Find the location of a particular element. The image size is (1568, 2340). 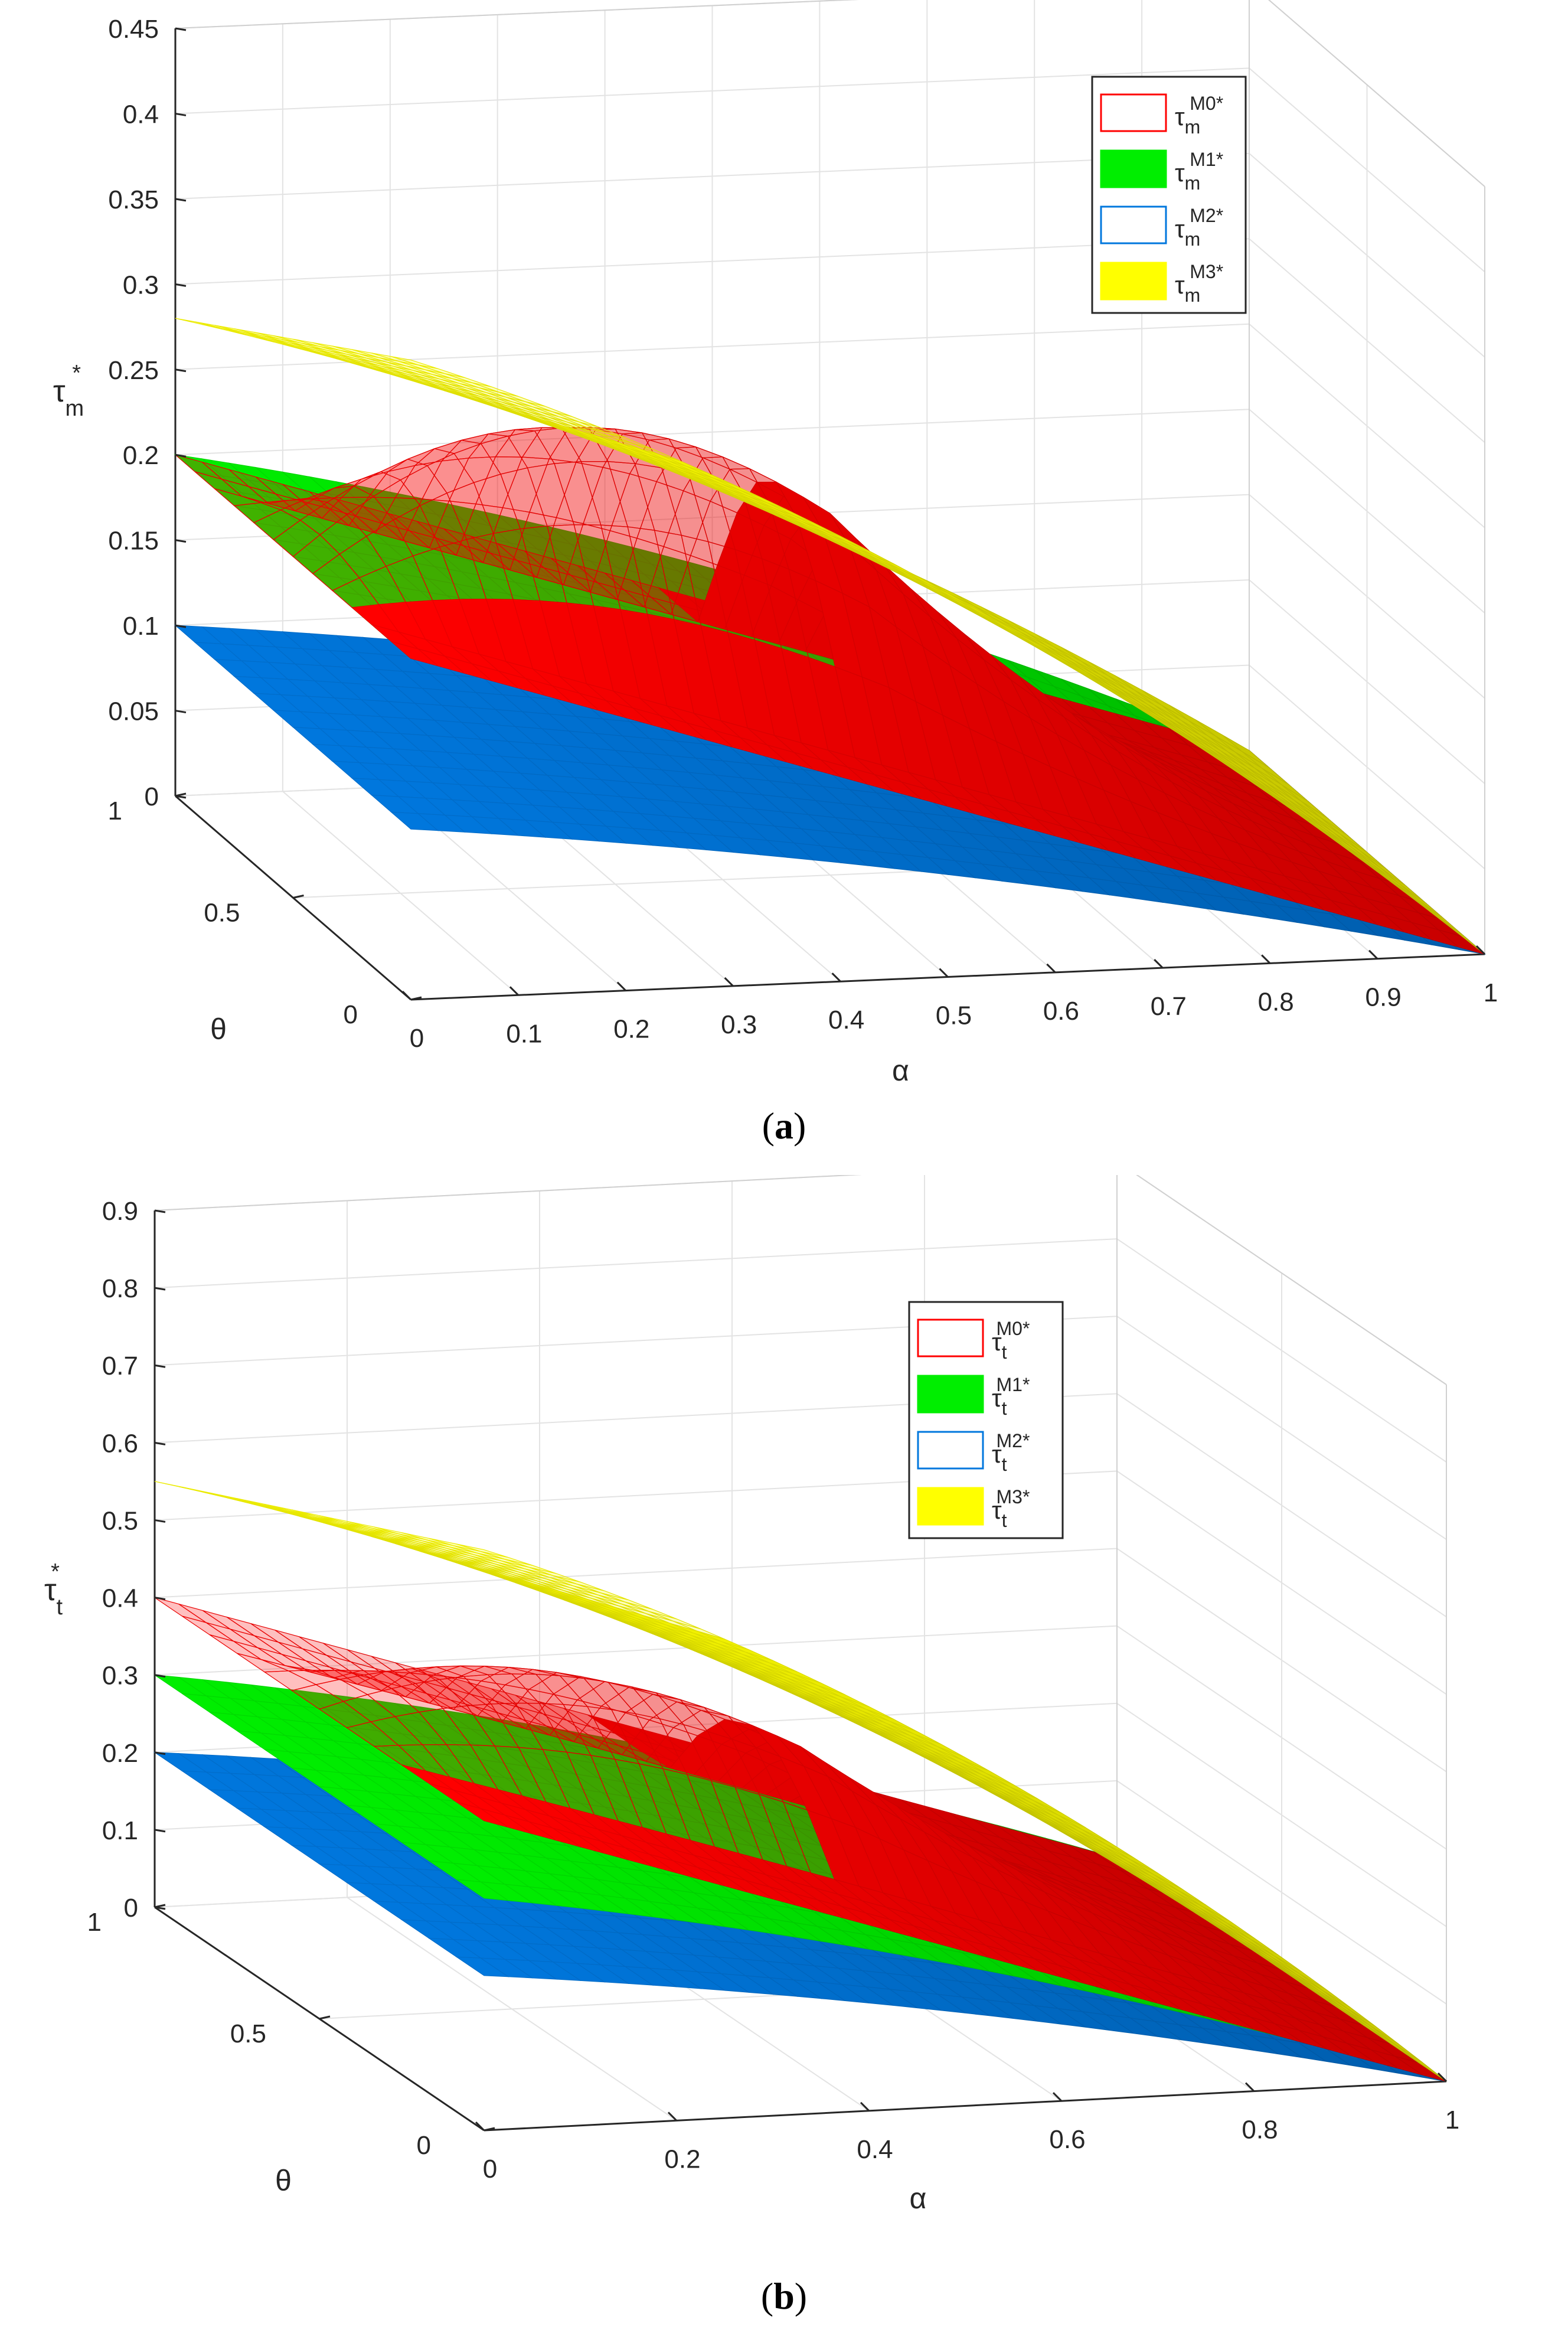

z-ticks-a: 0 0.05 0.1 0.15 0.2 0.25 0.3 0.35 0.4 0.45 is located at coordinates (147, 413).